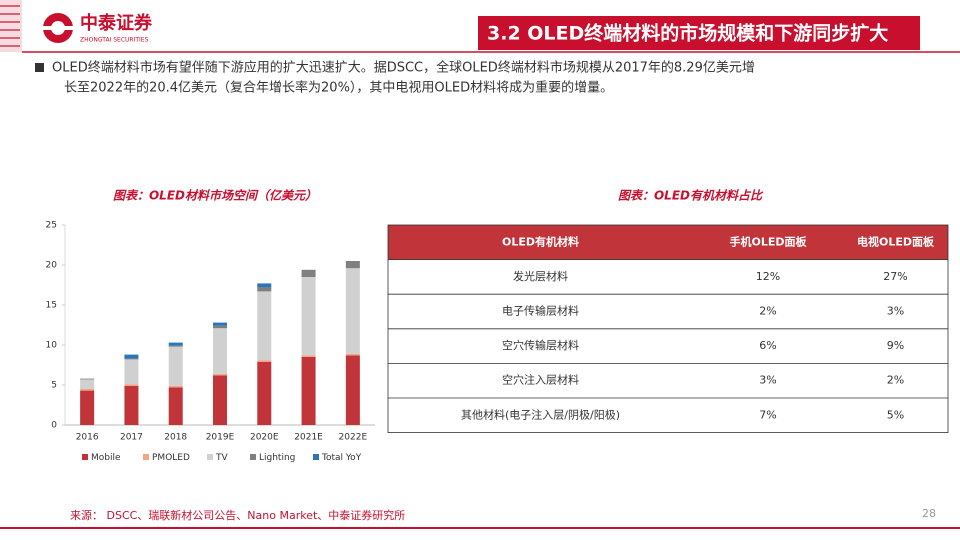 The image size is (960, 540). I want to click on table-cell: 空穴注入层材料, so click(540, 380).